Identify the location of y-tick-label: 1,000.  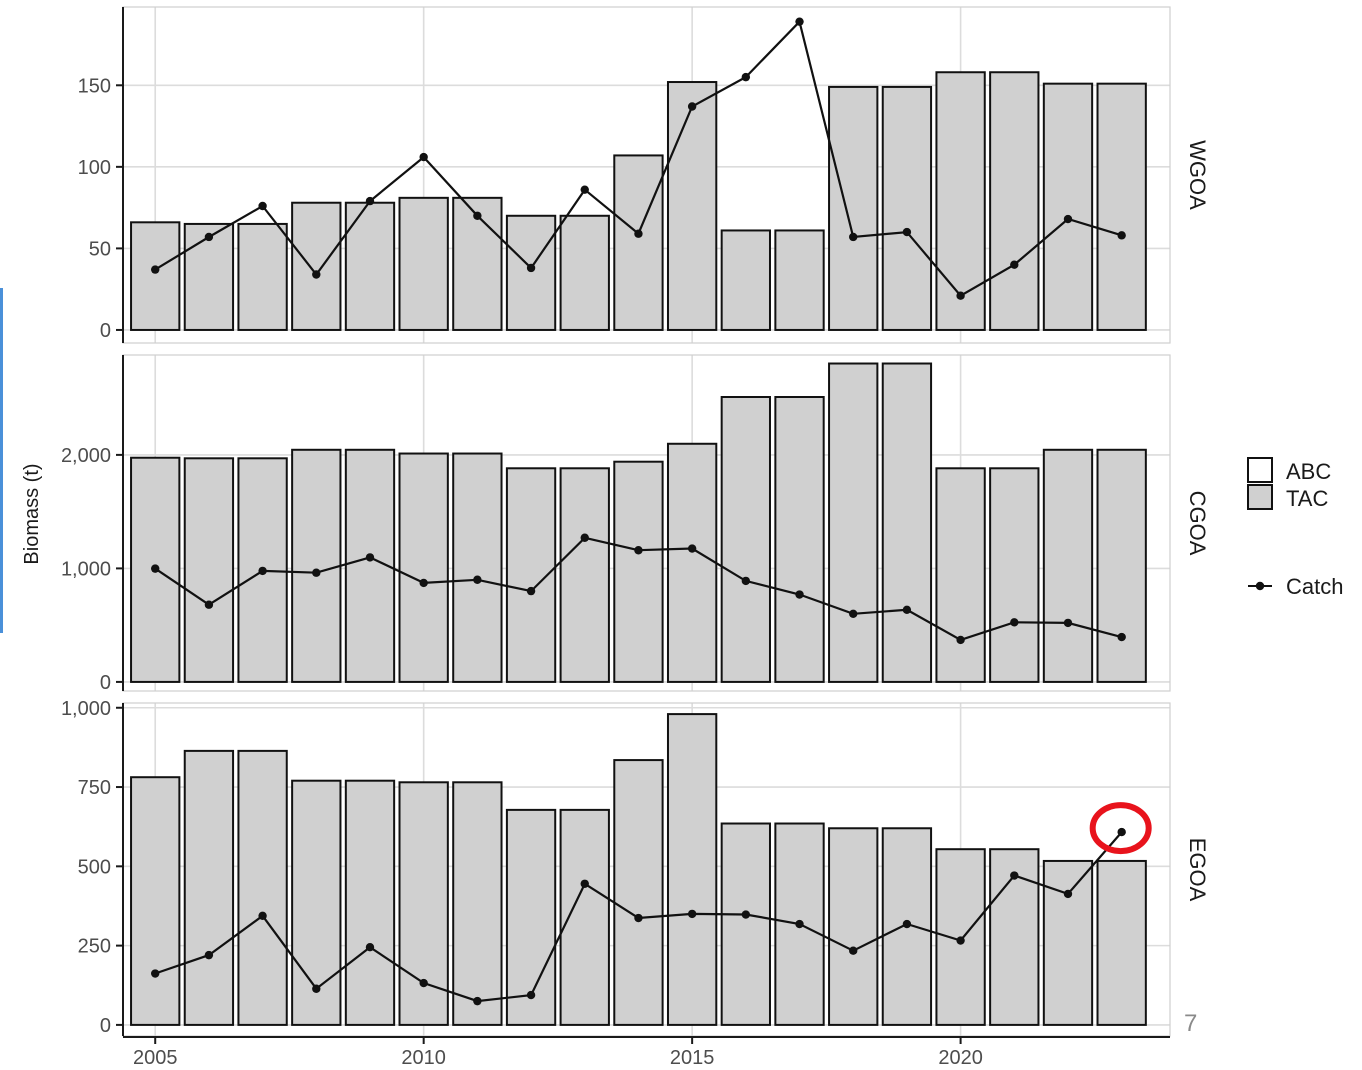
(86, 709).